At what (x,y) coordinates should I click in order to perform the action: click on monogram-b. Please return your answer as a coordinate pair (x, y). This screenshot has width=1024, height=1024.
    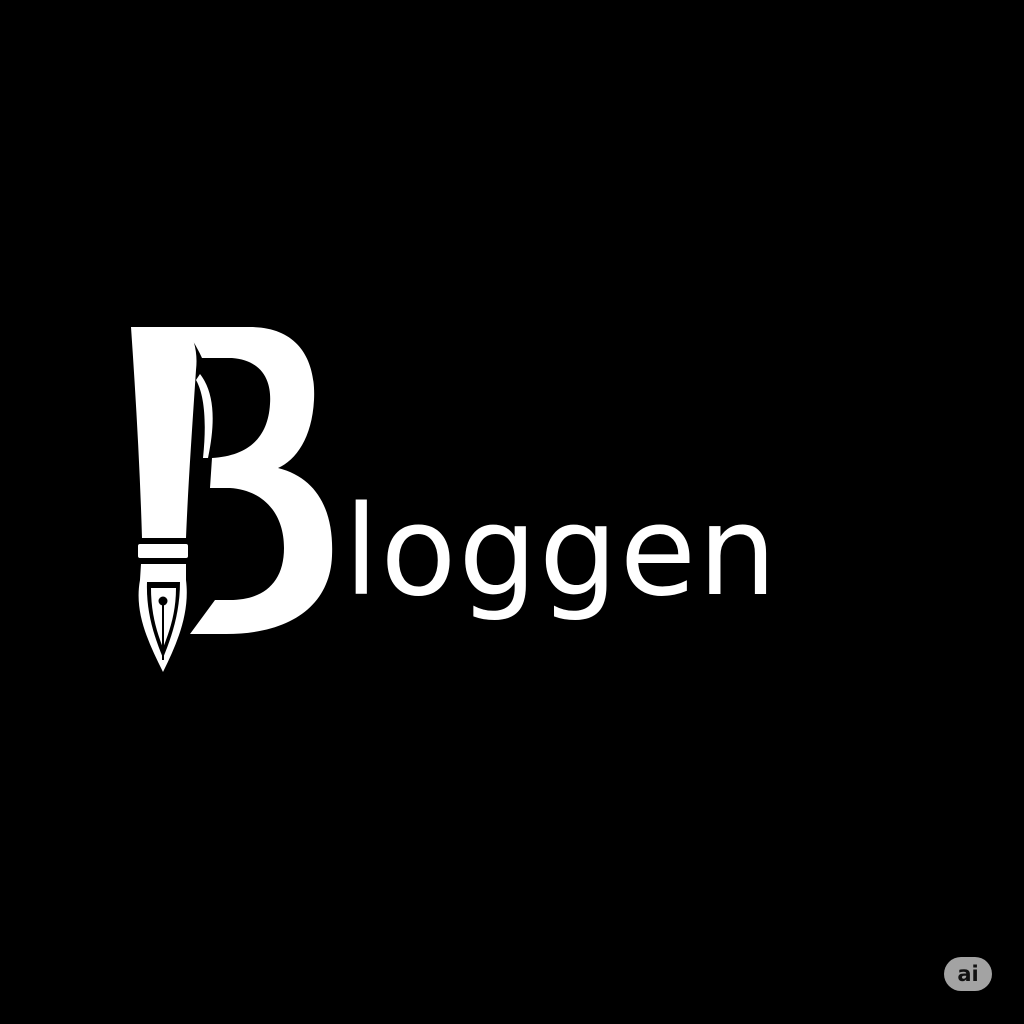
    Looking at the image, I should click on (232, 499).